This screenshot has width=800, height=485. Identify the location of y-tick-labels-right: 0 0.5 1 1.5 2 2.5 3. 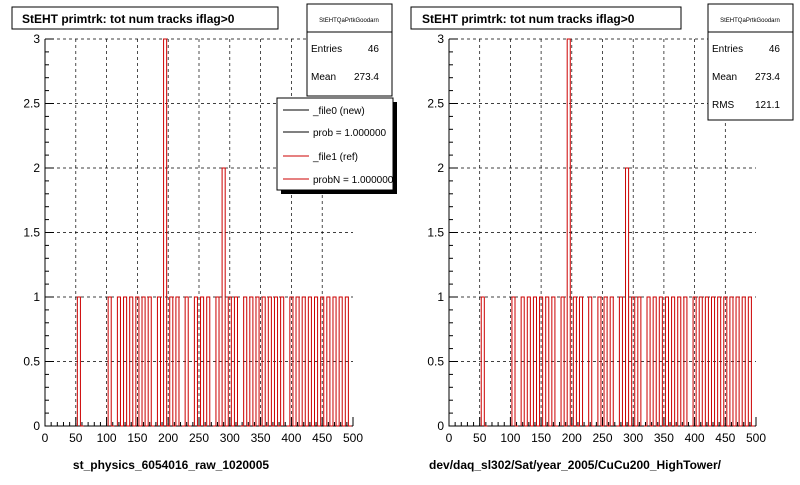
(435, 232).